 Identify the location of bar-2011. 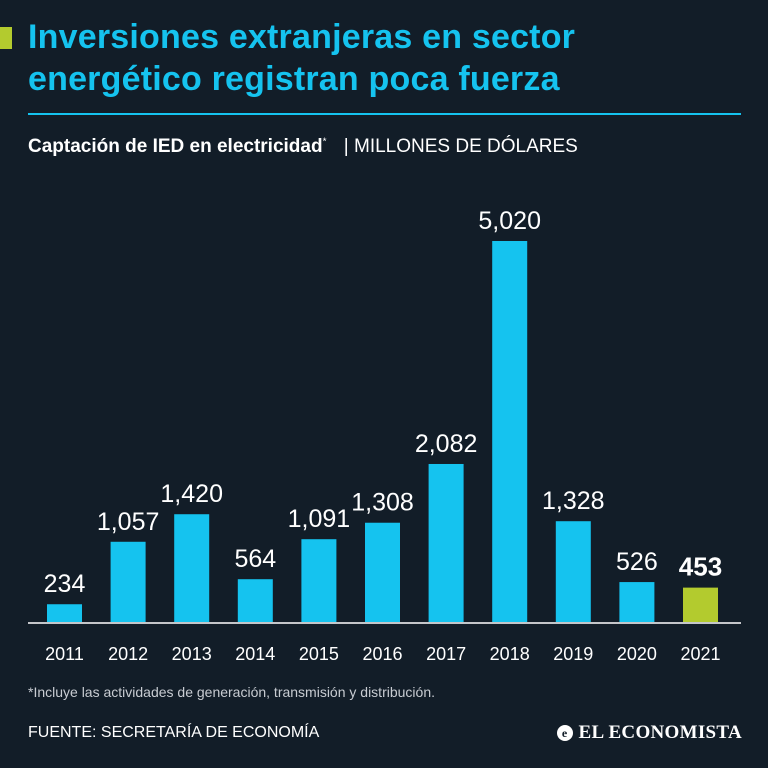
(64, 613).